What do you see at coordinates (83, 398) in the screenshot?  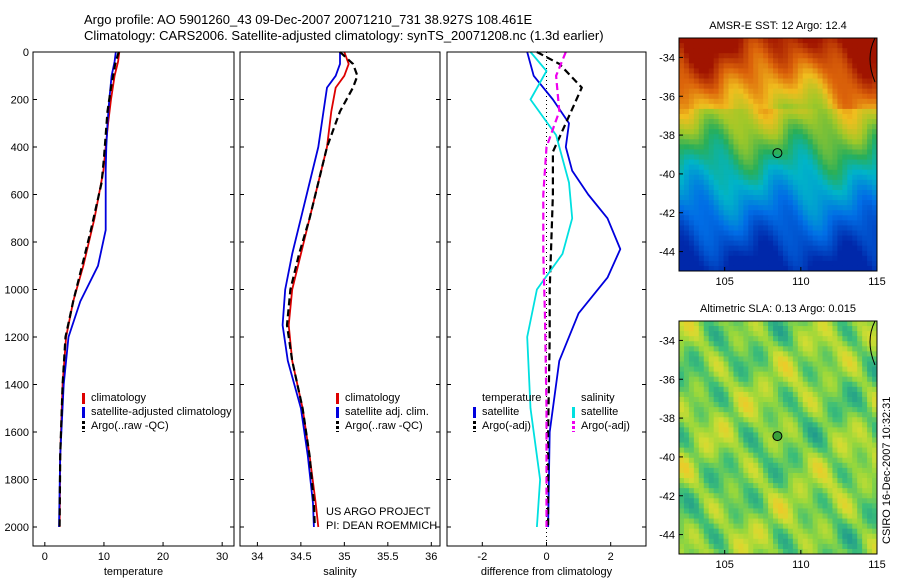 I see `legend-swatch` at bounding box center [83, 398].